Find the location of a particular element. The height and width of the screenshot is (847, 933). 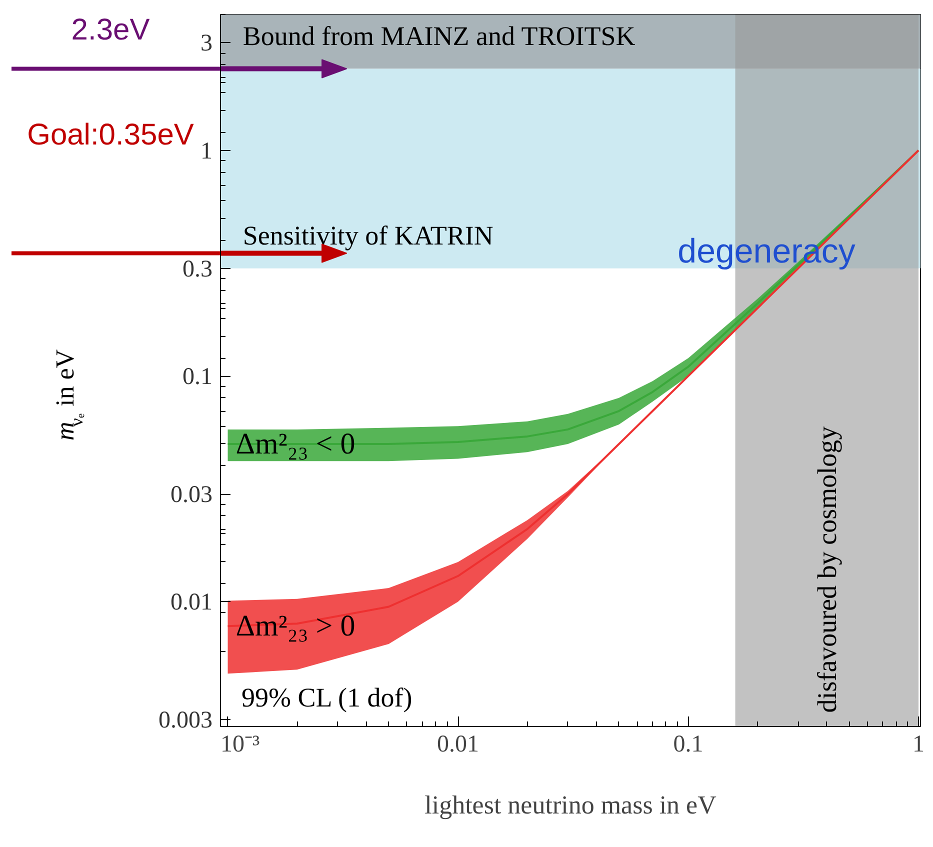

ref-line-label: 2.3eV is located at coordinates (110, 30).